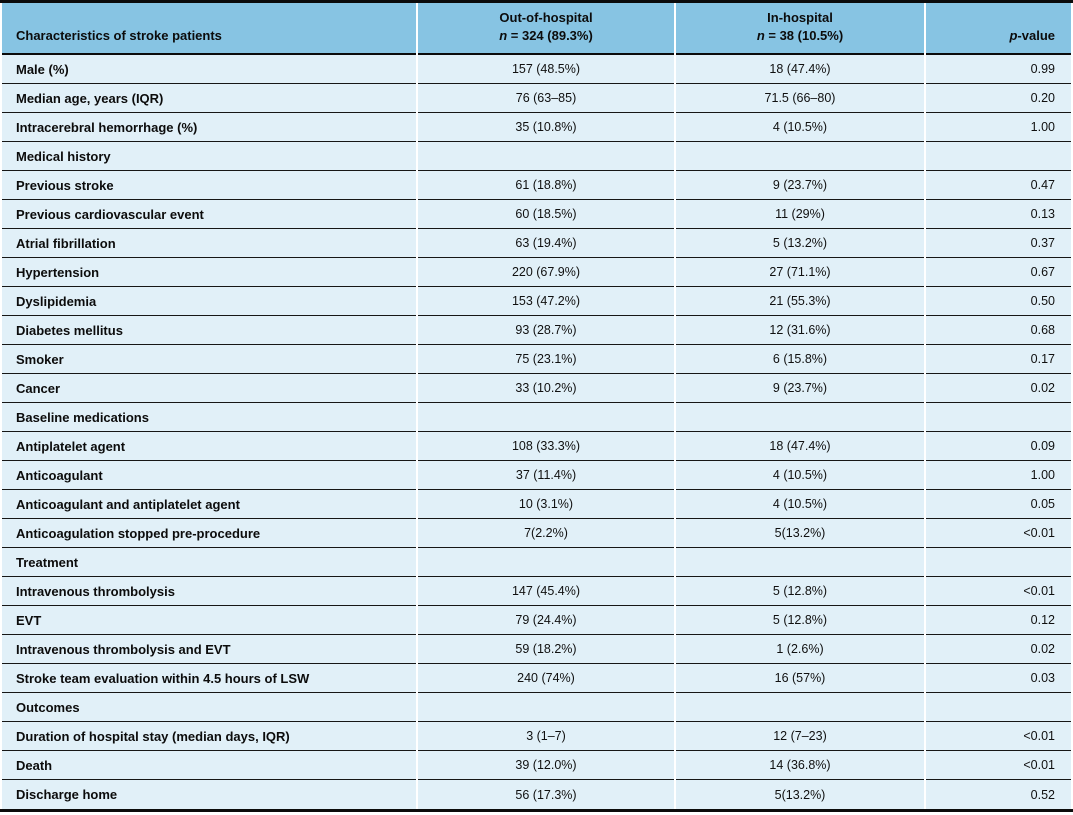 The height and width of the screenshot is (815, 1073). I want to click on row-label: Intravenous thrombolysis, so click(209, 591).